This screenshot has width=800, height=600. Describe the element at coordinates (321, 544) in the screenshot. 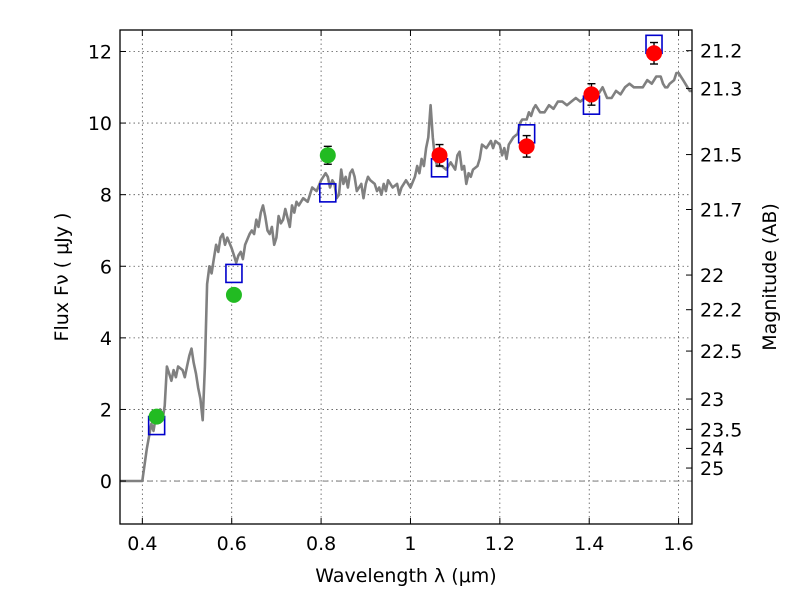

I see `x-tick-label: 0.8` at that location.